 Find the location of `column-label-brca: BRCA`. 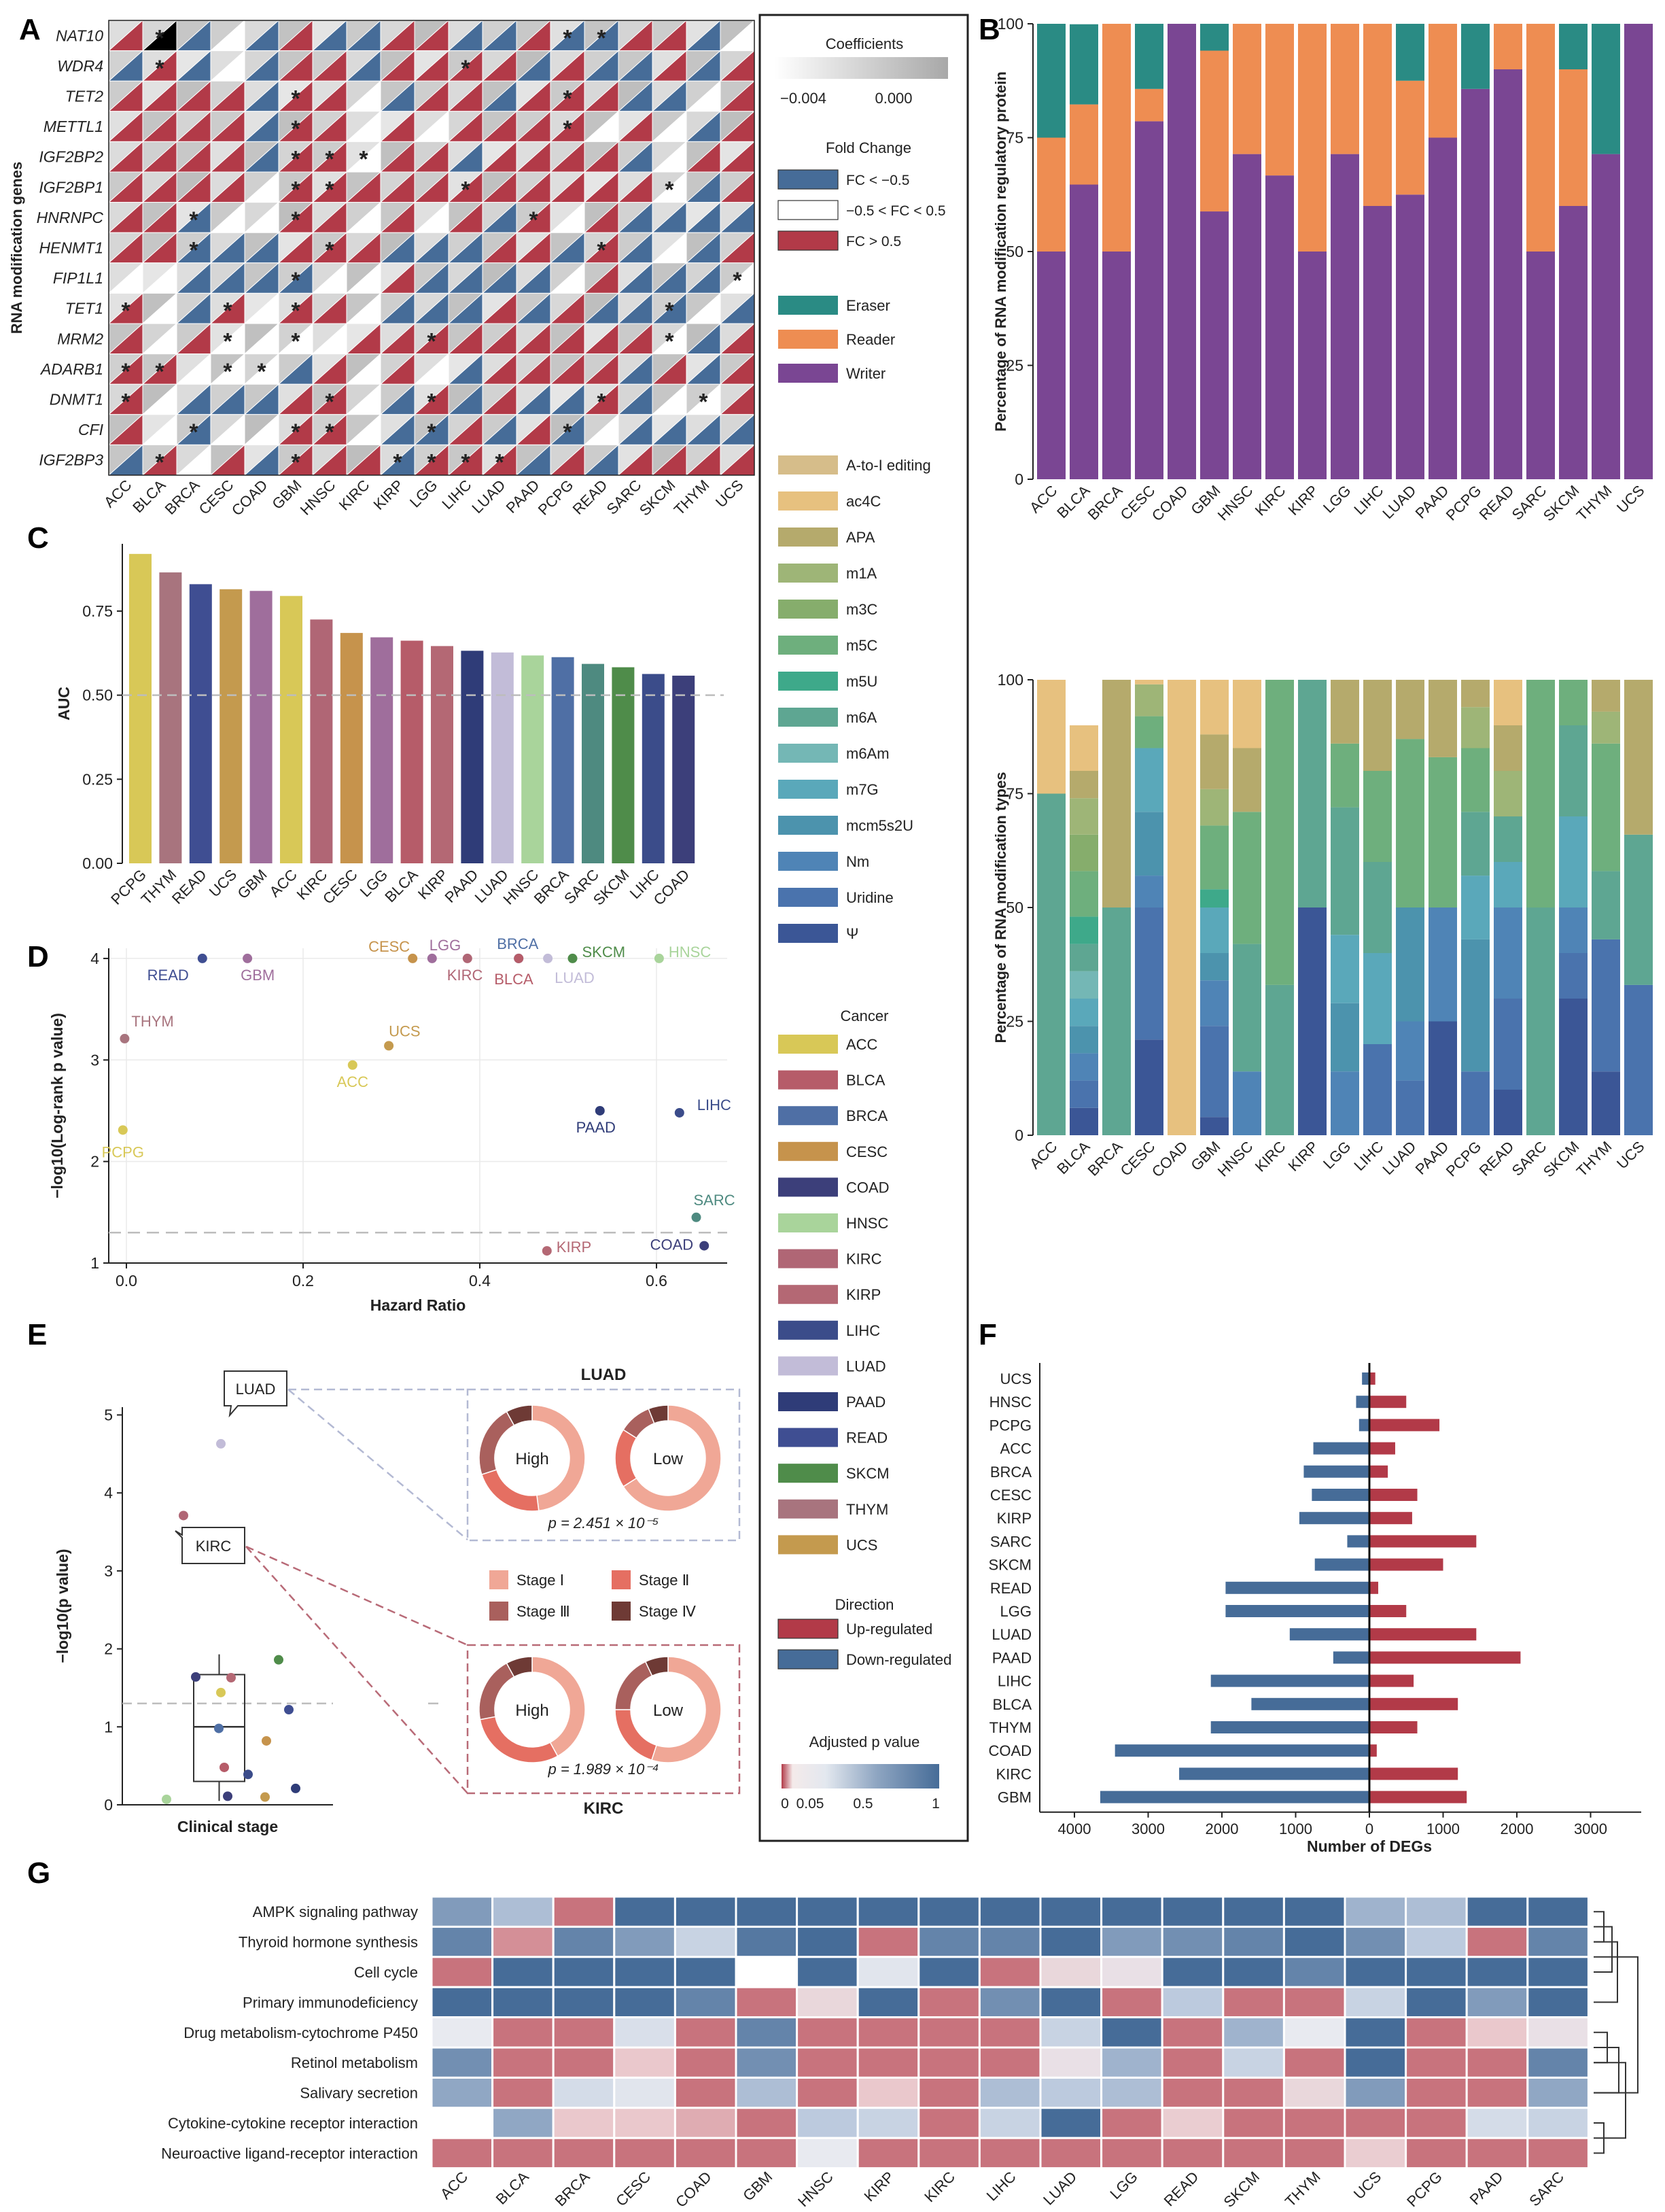

column-label-brca: BRCA is located at coordinates (572, 2188).